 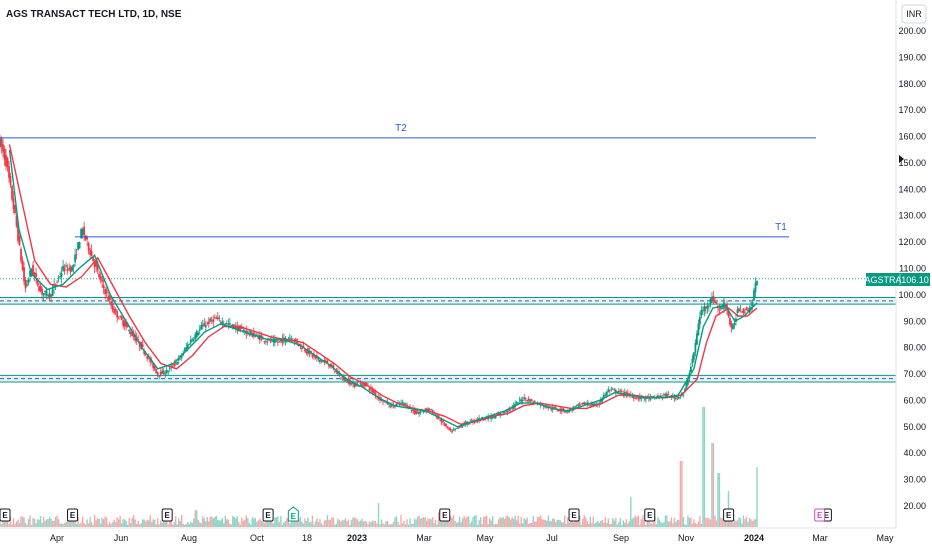 I want to click on future-earnings-icon: E, so click(x=820, y=515).